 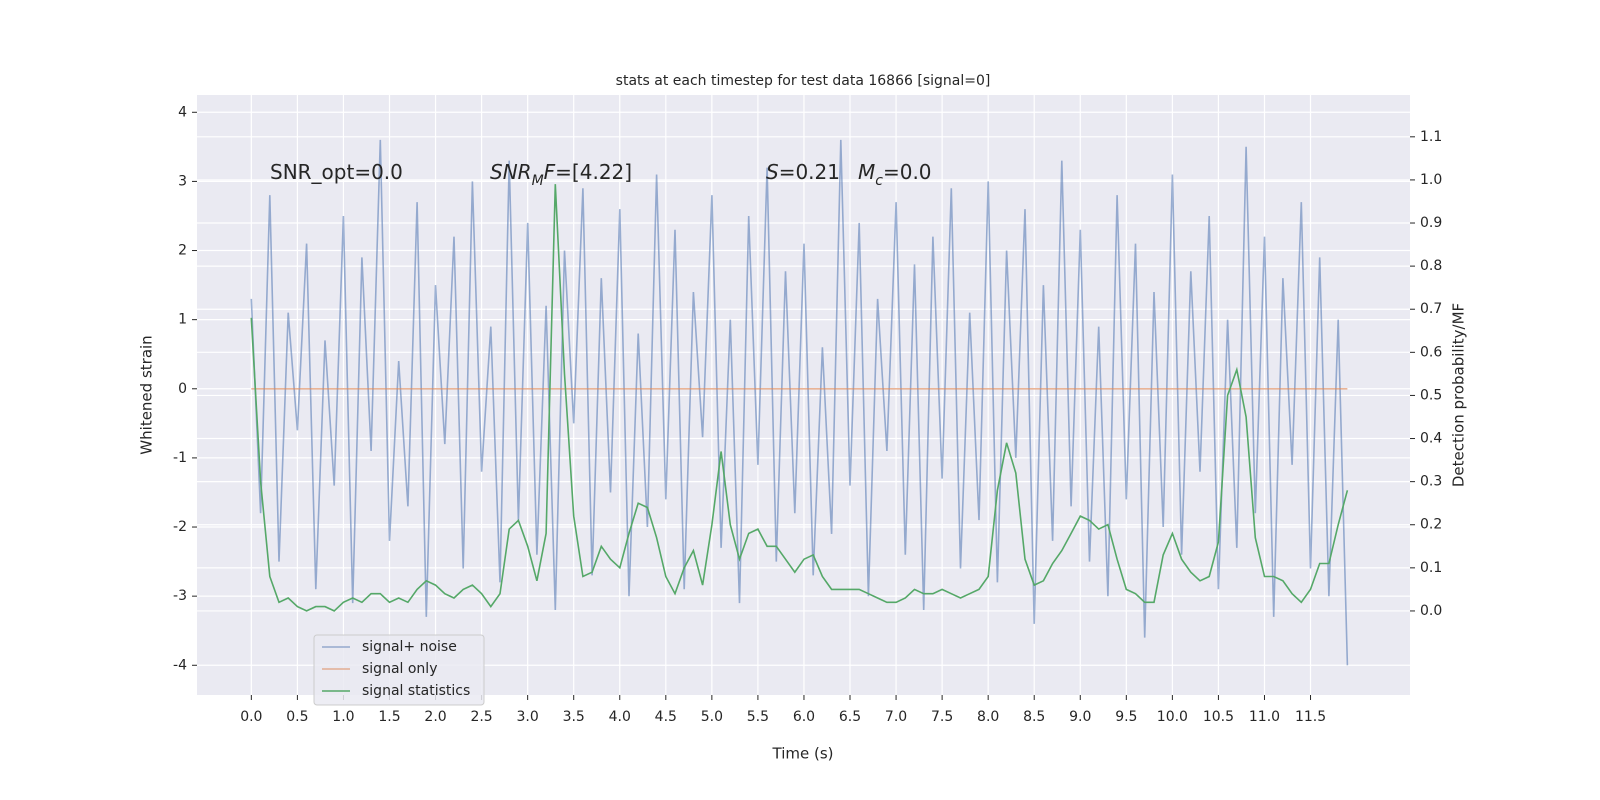 I want to click on x-tick-label: 3.0, so click(x=528, y=717).